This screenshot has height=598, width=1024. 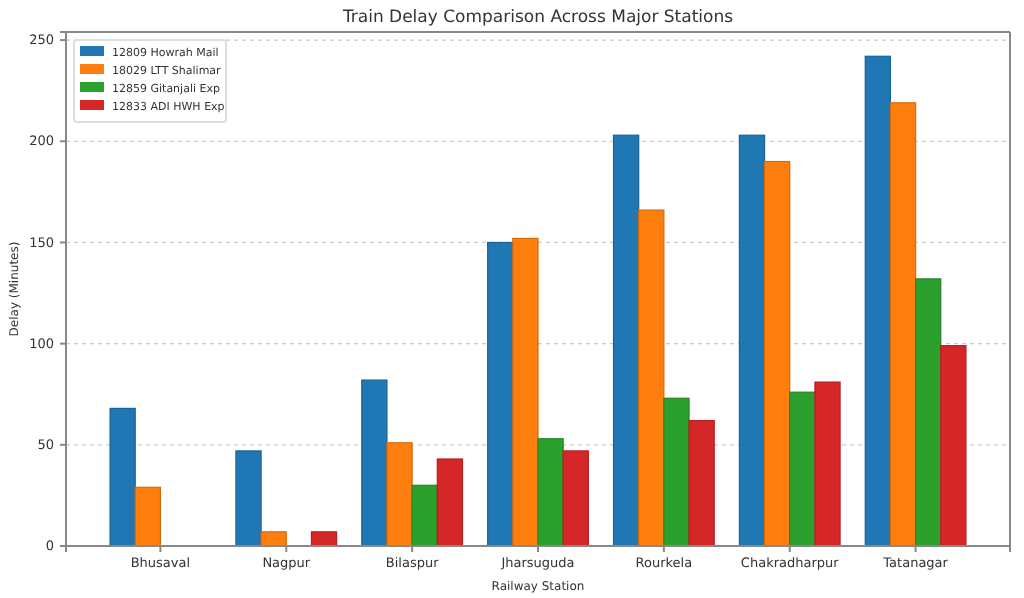 I want to click on chart-title: Train Delay Comparison Across Major Stations, so click(x=537, y=18).